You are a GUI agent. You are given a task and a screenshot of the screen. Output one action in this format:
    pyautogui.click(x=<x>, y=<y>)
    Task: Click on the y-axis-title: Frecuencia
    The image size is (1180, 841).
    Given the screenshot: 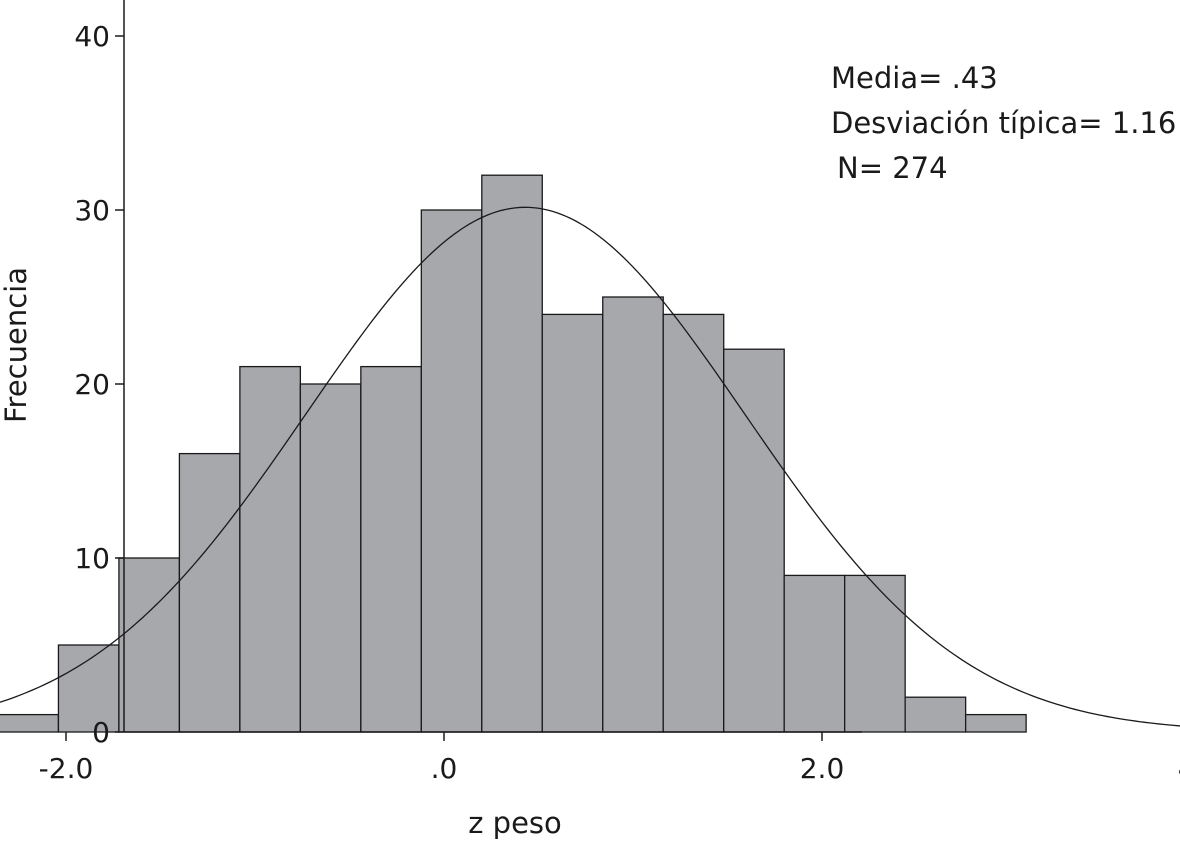 What is the action you would take?
    pyautogui.click(x=16, y=345)
    